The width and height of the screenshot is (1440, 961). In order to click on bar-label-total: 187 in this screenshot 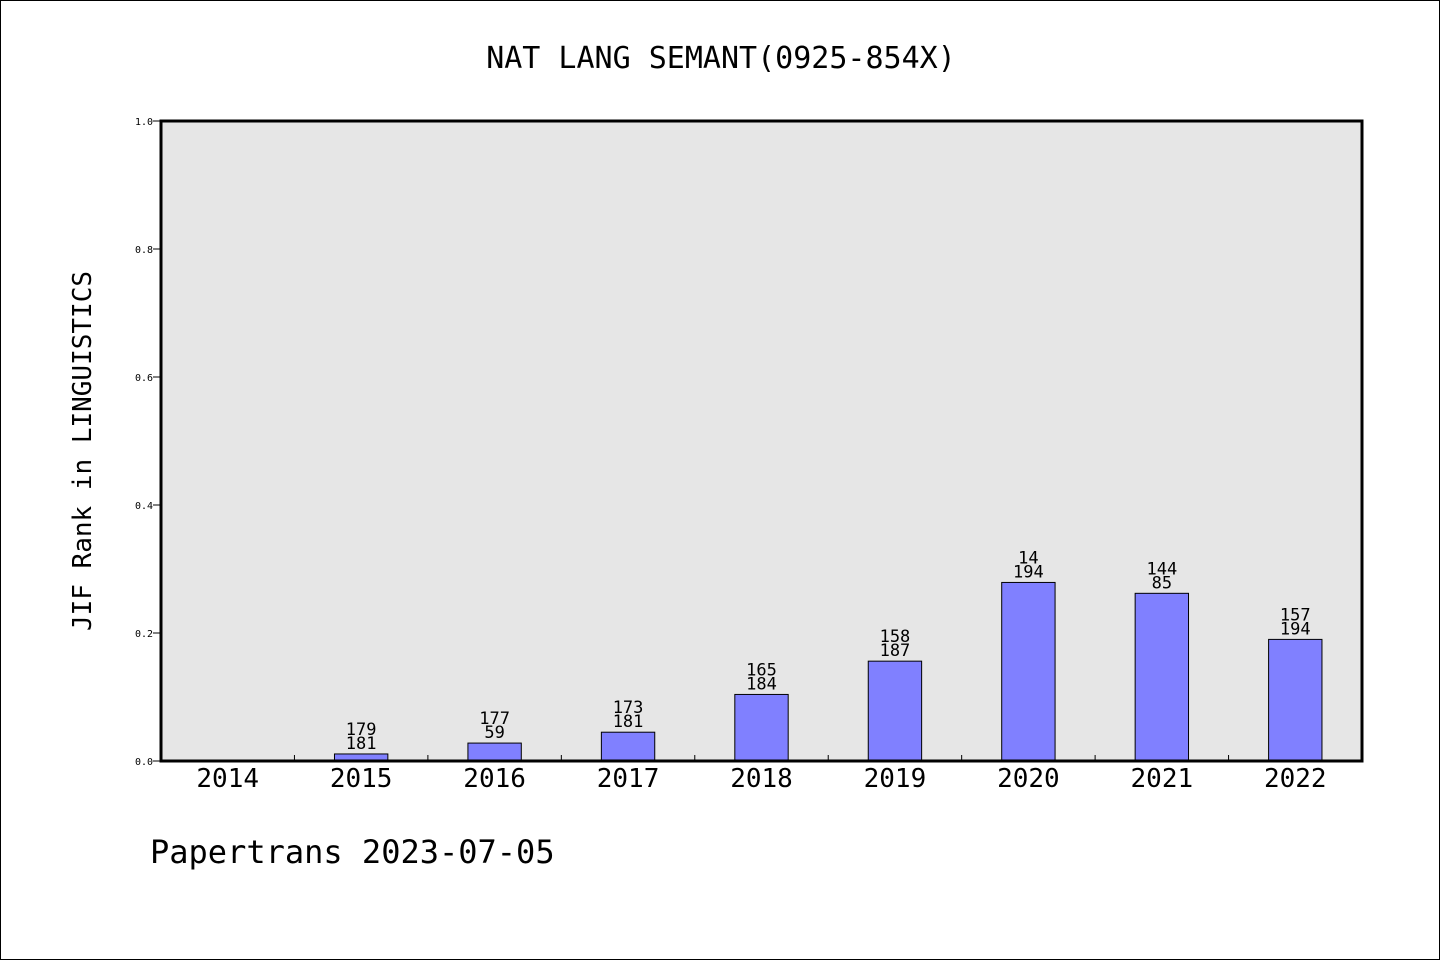, I will do `click(895, 651)`.